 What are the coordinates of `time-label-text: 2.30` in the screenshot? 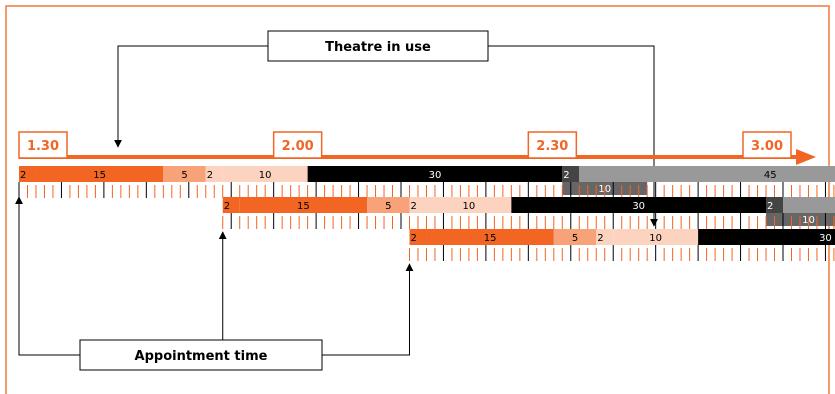 It's located at (552, 146).